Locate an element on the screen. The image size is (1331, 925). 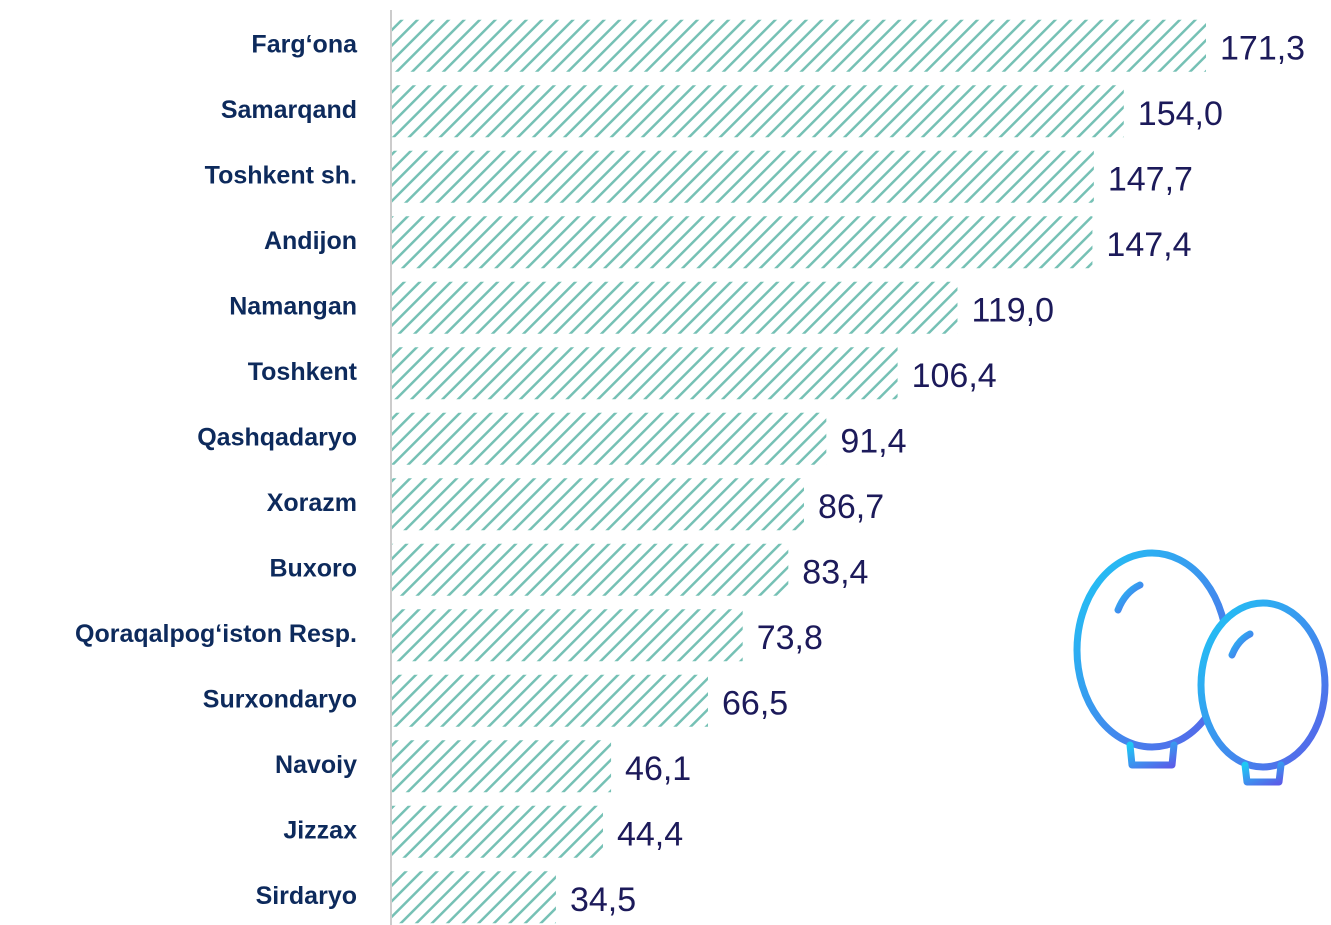
value-label: 66,5 is located at coordinates (755, 704).